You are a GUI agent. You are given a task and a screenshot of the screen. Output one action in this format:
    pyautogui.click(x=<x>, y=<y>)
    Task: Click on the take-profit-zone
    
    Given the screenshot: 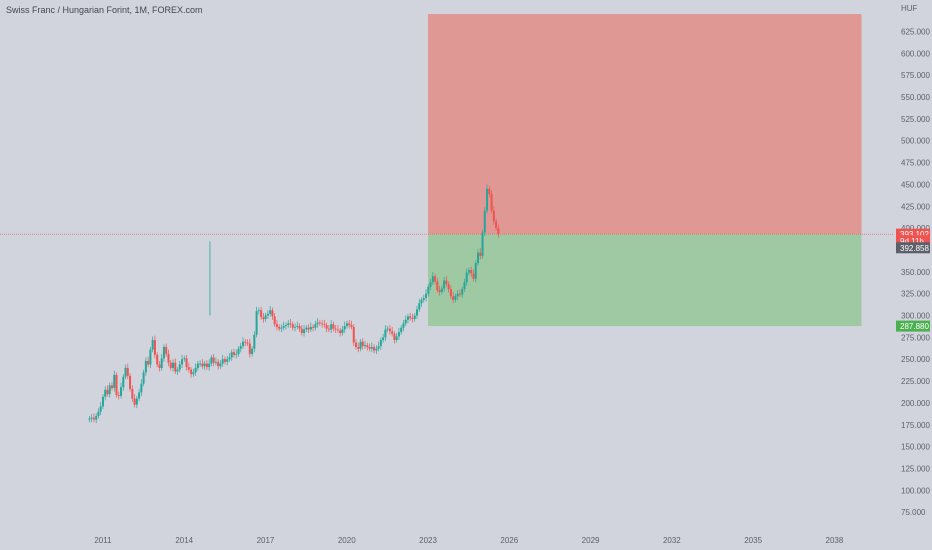 What is the action you would take?
    pyautogui.click(x=645, y=280)
    